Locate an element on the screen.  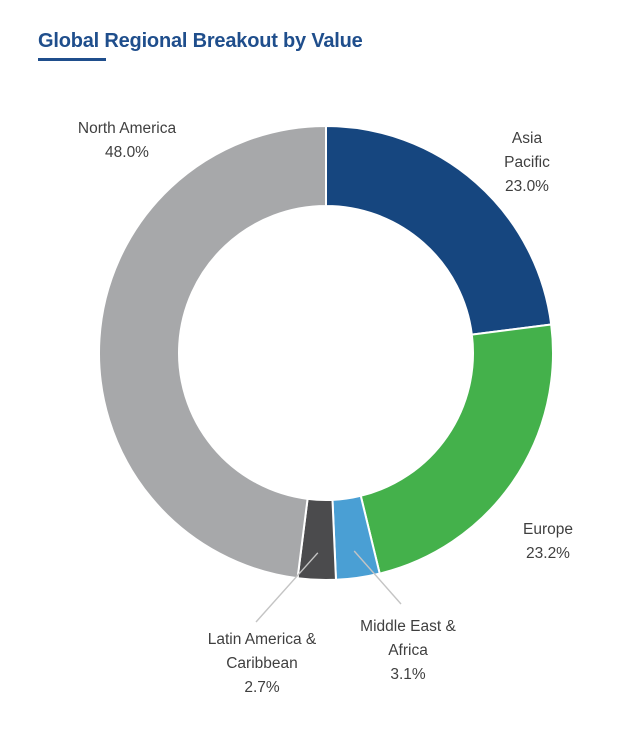
label-line: 23.0% is located at coordinates (527, 186).